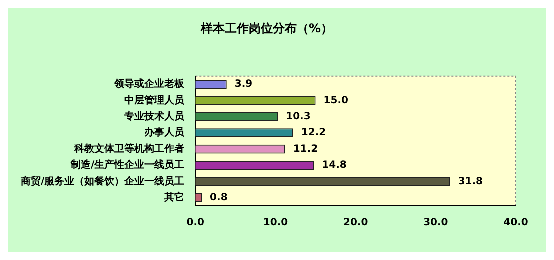  Describe the element at coordinates (165, 132) in the screenshot. I see `y-tick-label: 办事人员` at that location.